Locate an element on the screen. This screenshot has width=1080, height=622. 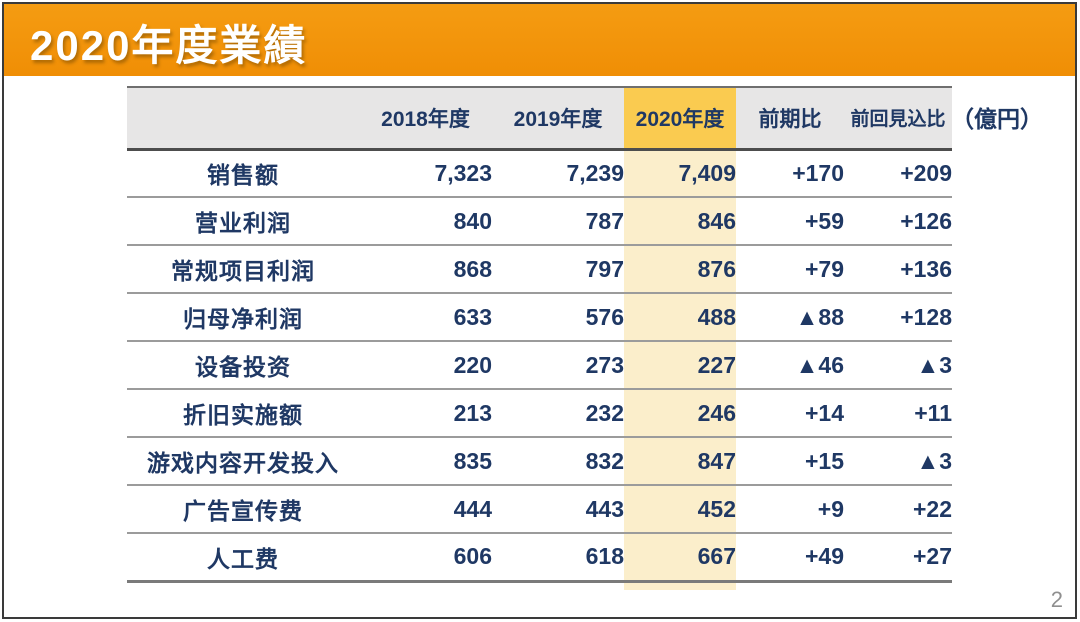
fy2020-highlight-band is located at coordinates (680, 338).